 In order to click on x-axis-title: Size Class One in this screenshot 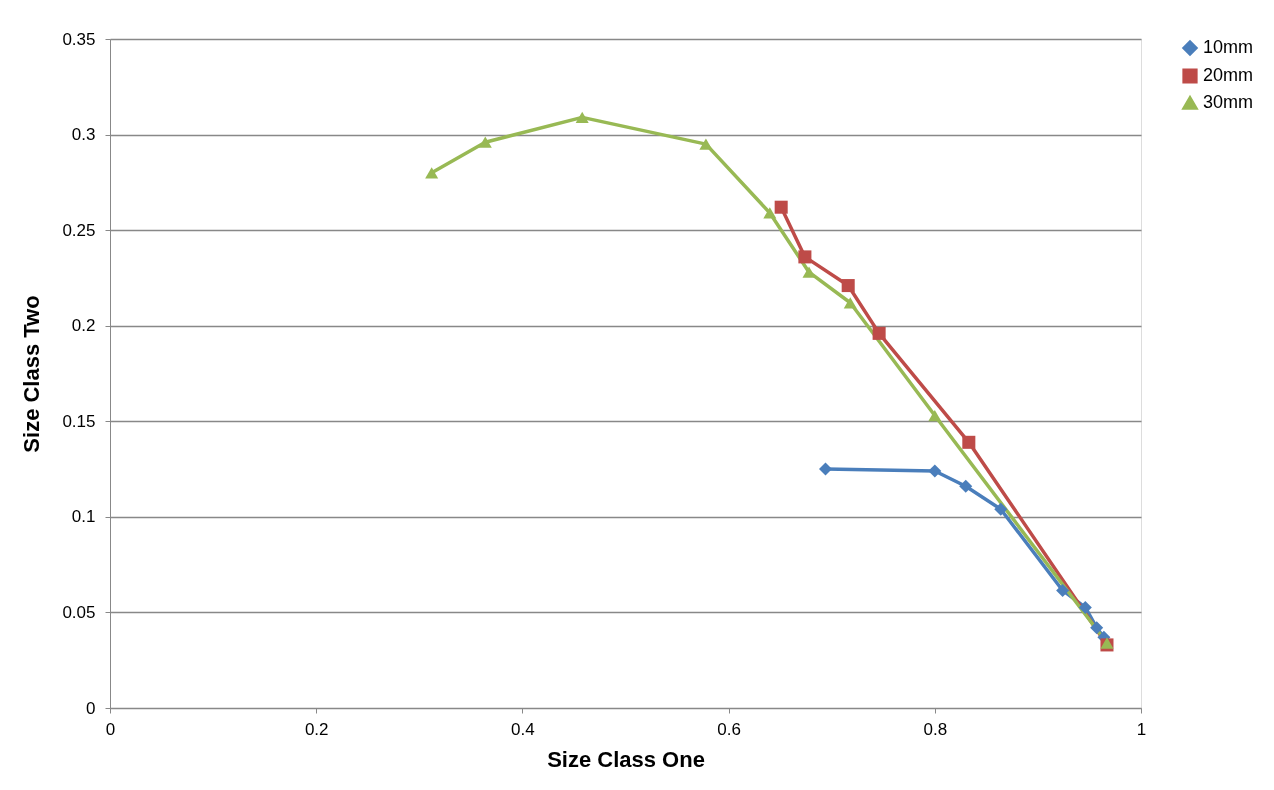, I will do `click(626, 759)`.